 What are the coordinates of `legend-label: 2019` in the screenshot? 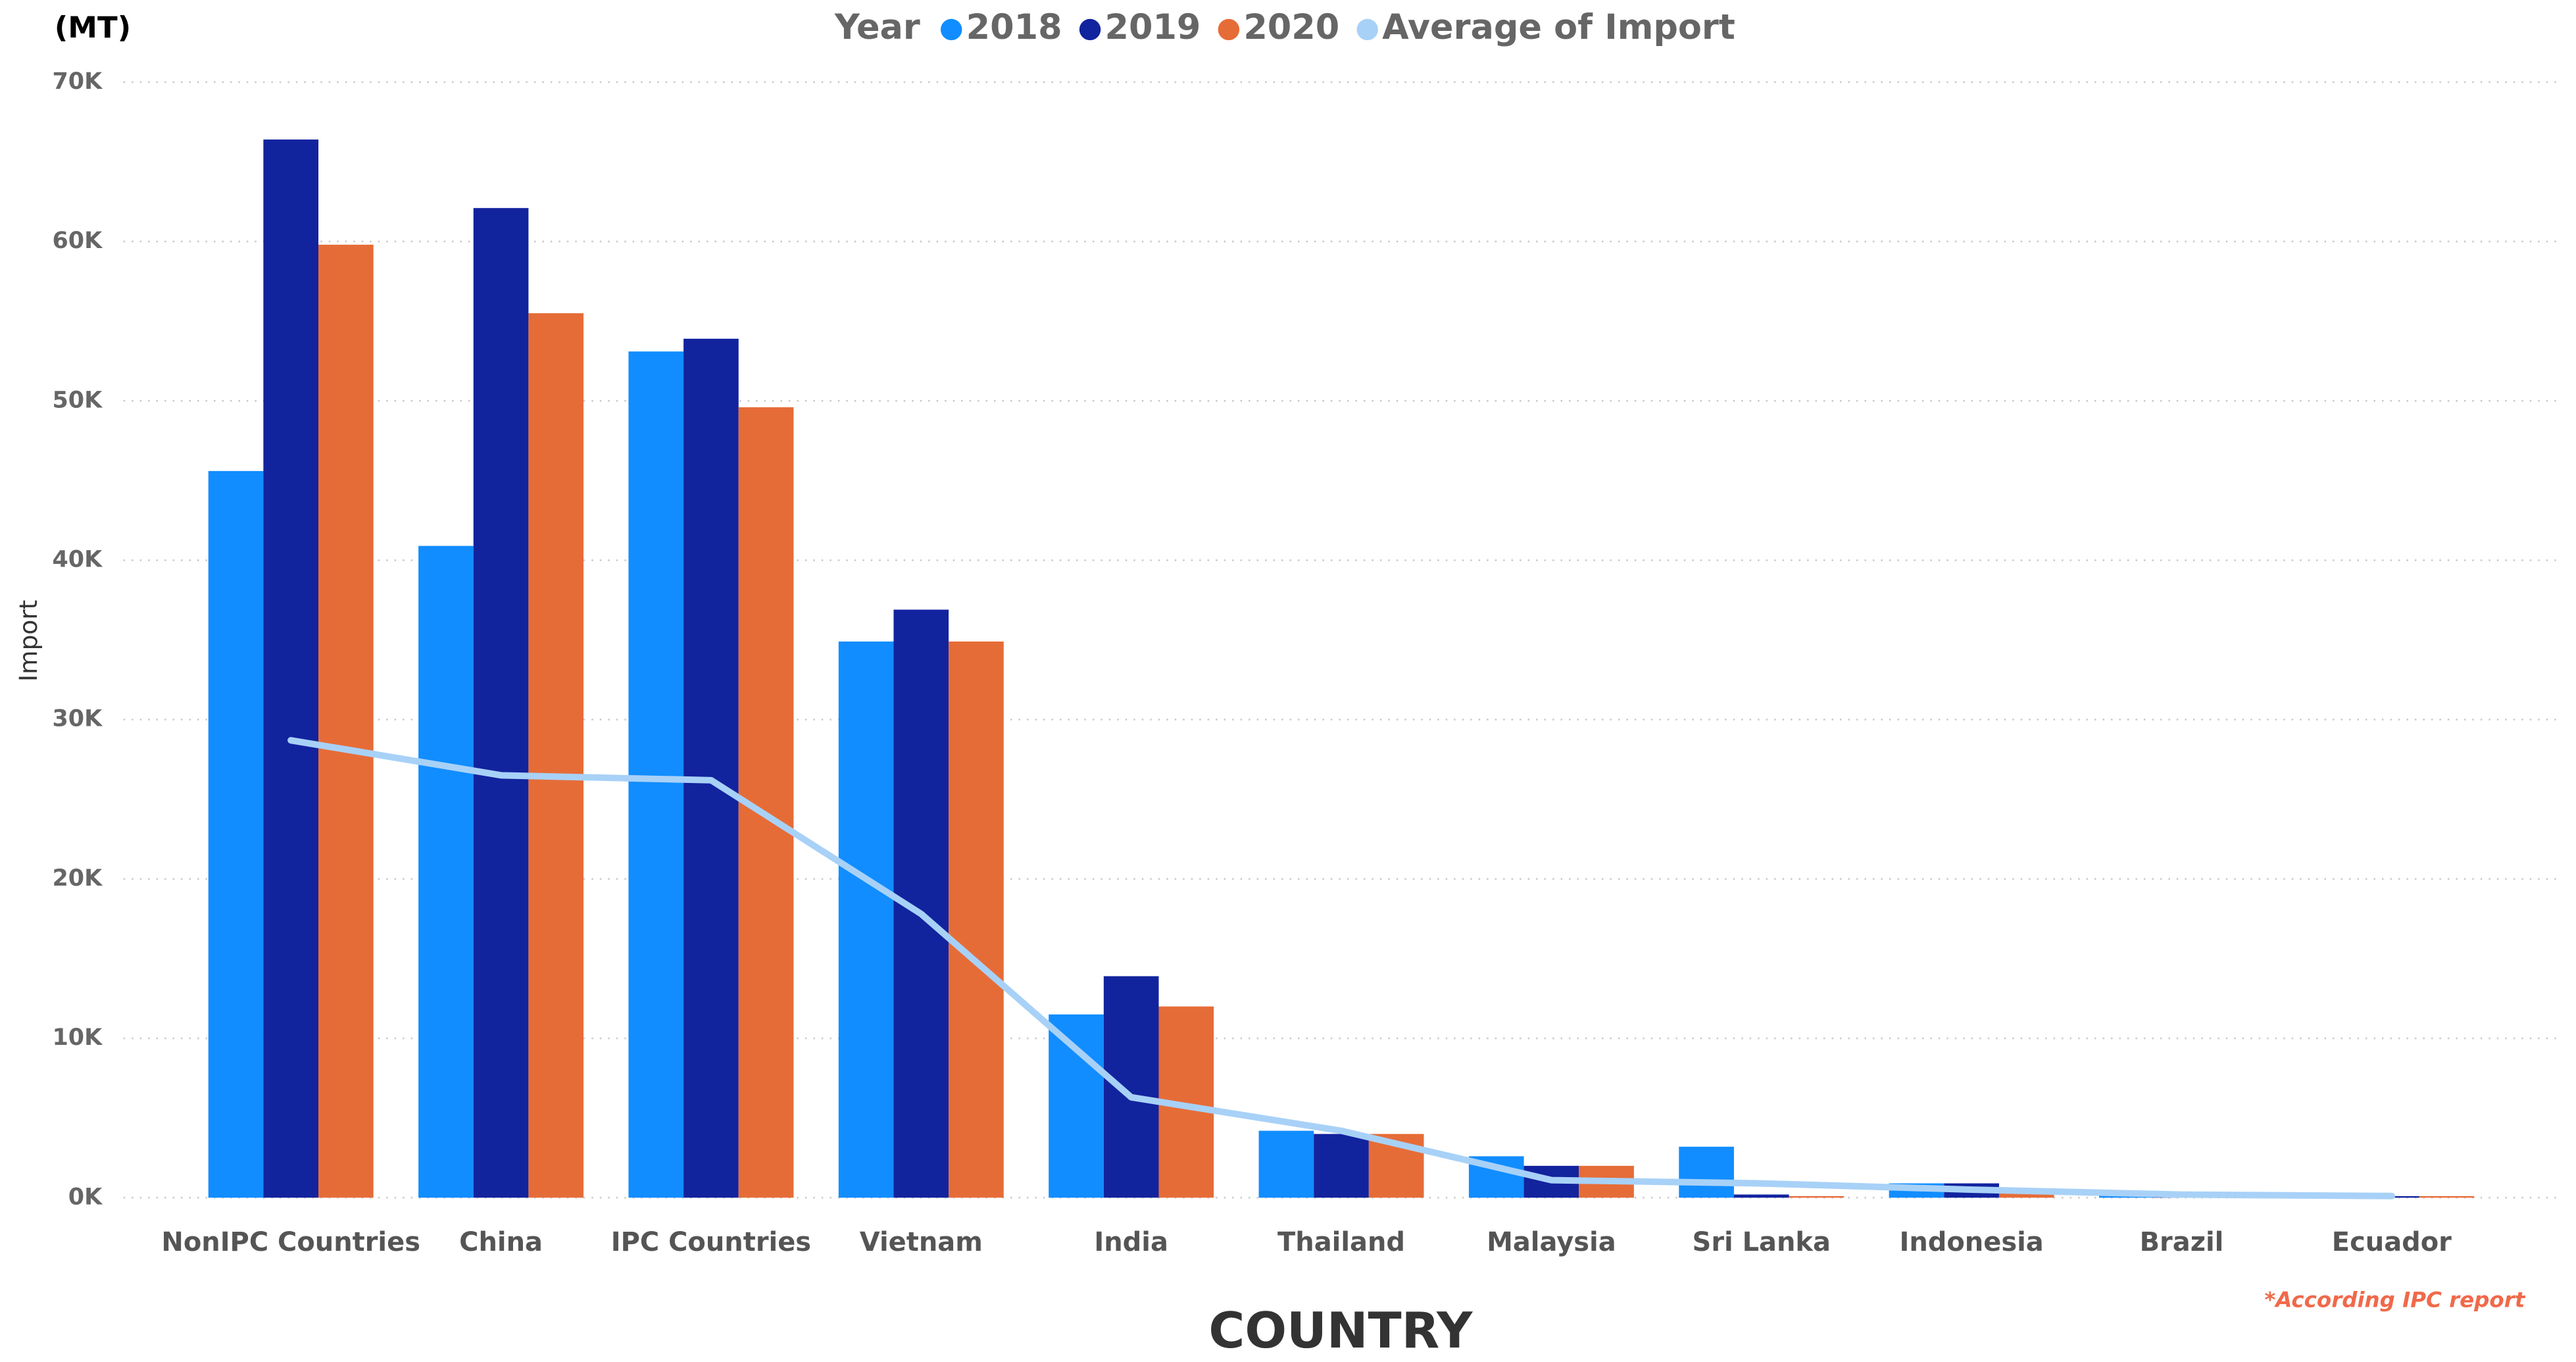 It's located at (1153, 27).